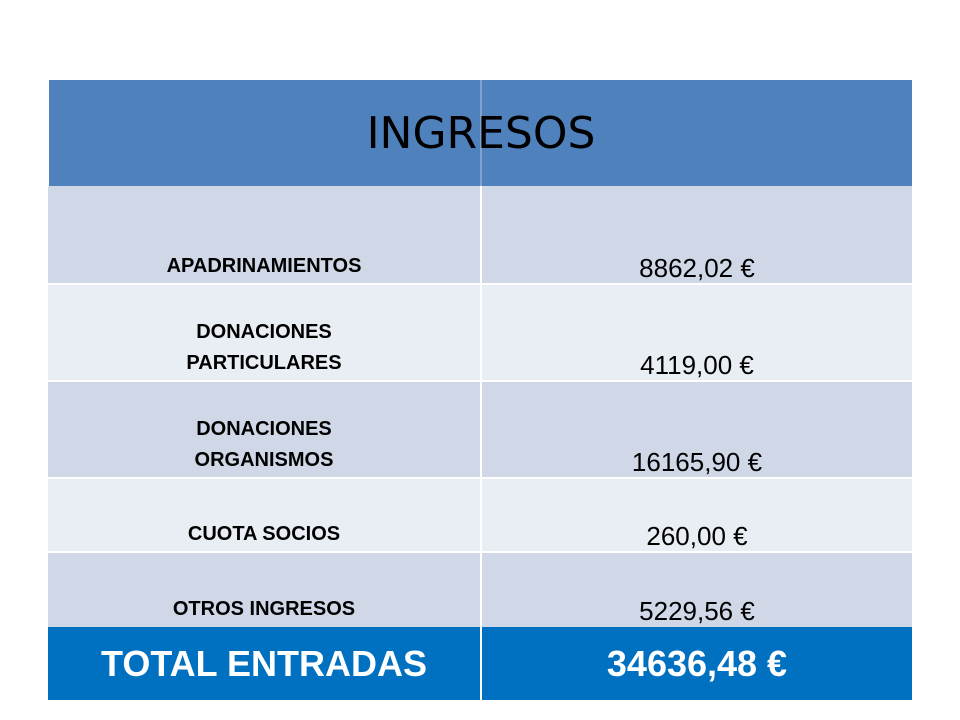 The width and height of the screenshot is (960, 720). I want to click on table-row-donaciones-particulares: DONACIONES PARTICULARES 4119,00 €, so click(480, 332).